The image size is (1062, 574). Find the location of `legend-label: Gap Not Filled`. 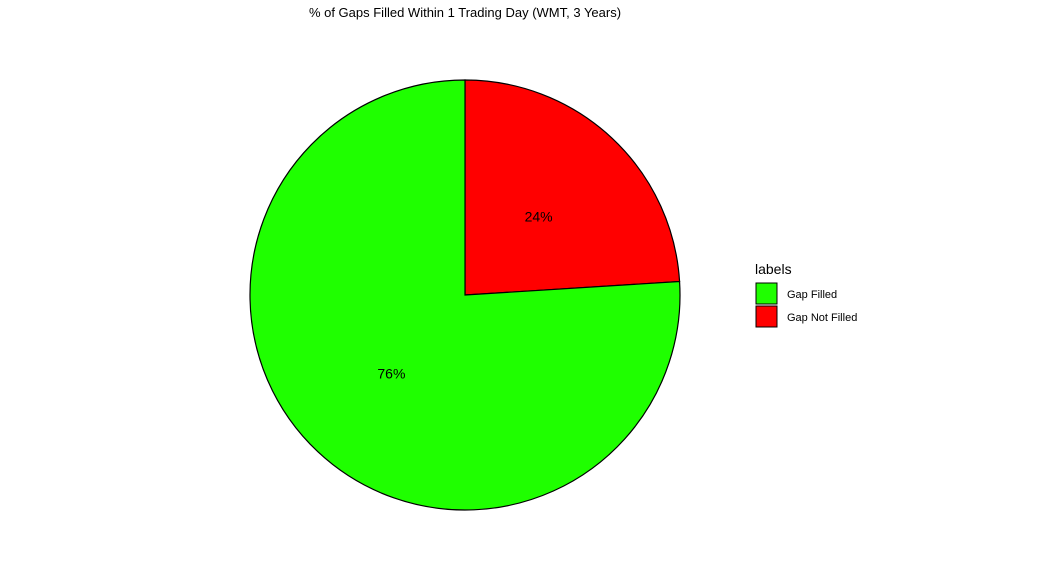

legend-label: Gap Not Filled is located at coordinates (822, 318).